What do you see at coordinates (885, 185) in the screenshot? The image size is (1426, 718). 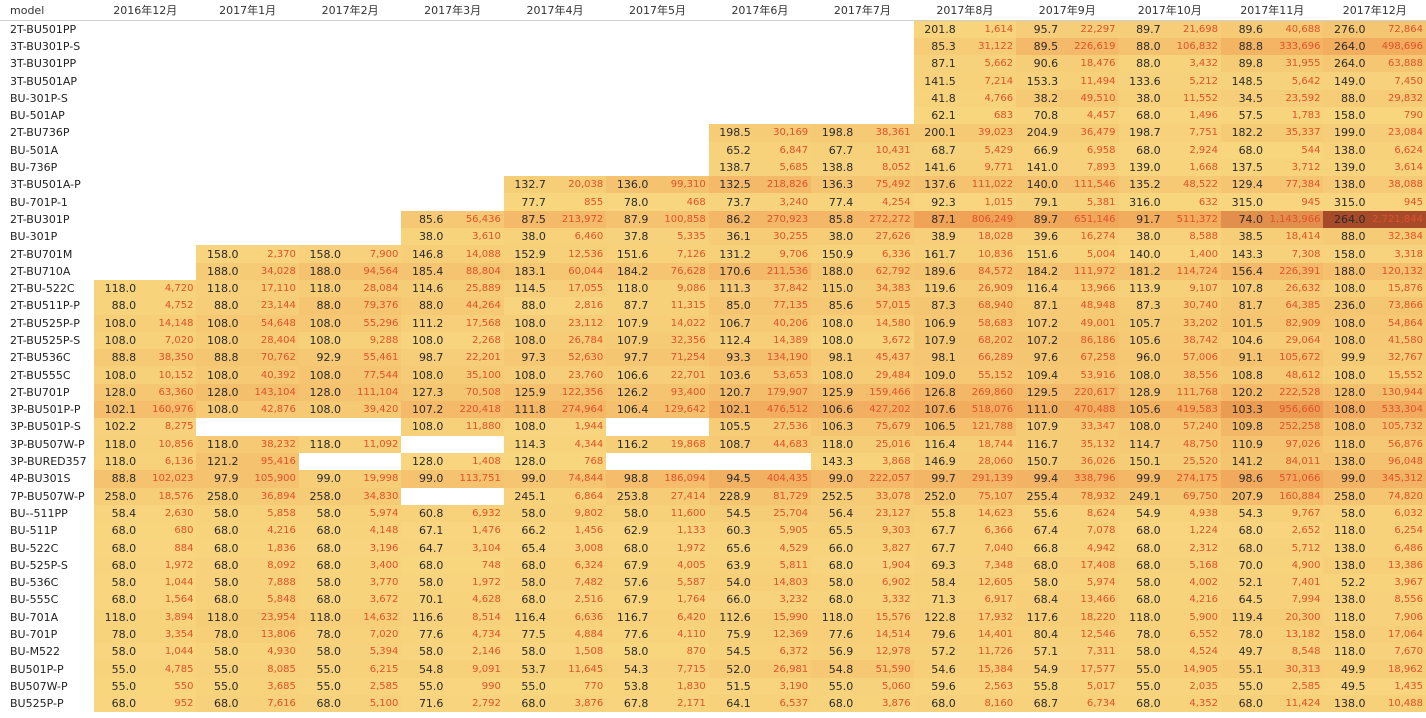 I see `cell-quantity: 75,492` at bounding box center [885, 185].